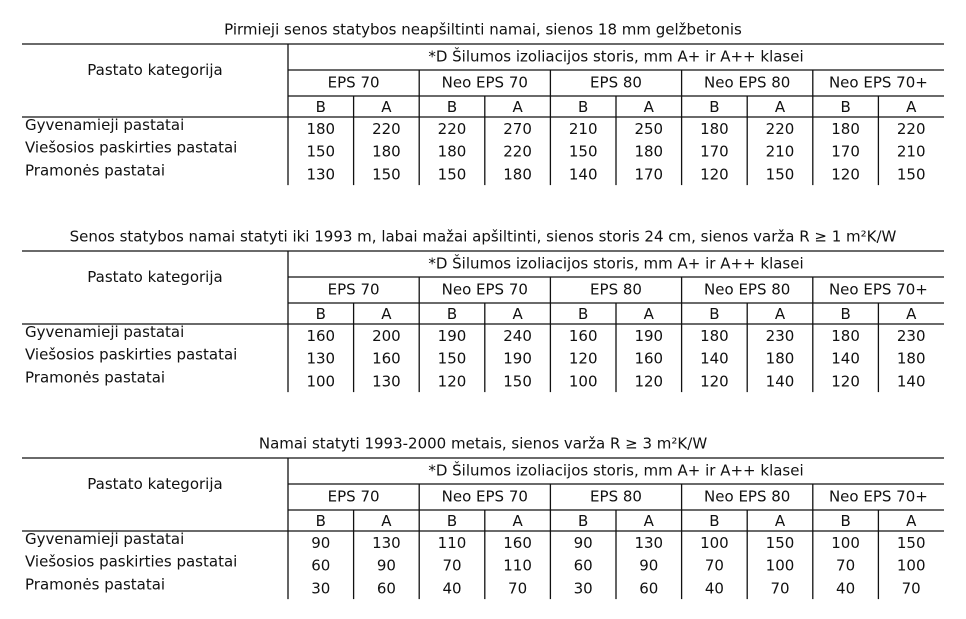 Image resolution: width=966 pixels, height=619 pixels. What do you see at coordinates (154, 484) in the screenshot?
I see `category-header: Pastato kategorija` at bounding box center [154, 484].